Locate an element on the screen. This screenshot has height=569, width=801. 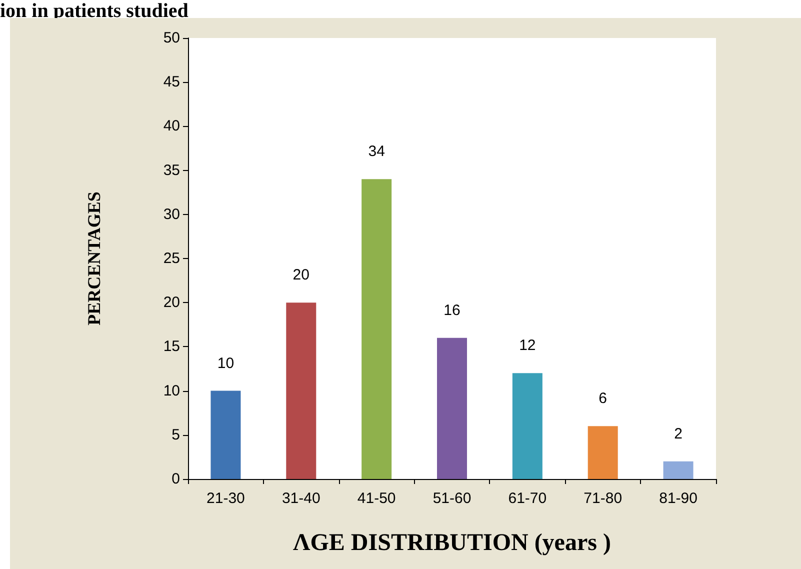
data-label: 12 is located at coordinates (527, 345).